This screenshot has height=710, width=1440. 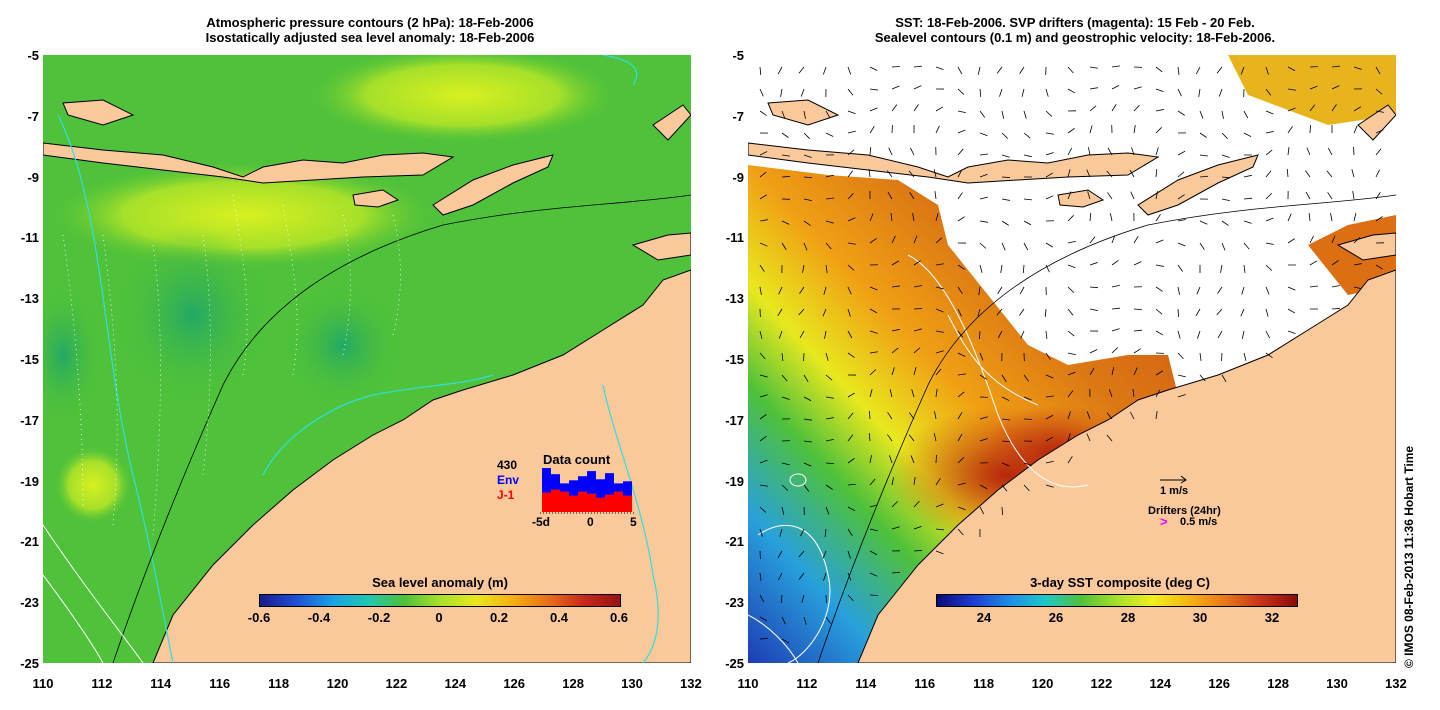 What do you see at coordinates (1219, 683) in the screenshot?
I see `right-x-tick: 126` at bounding box center [1219, 683].